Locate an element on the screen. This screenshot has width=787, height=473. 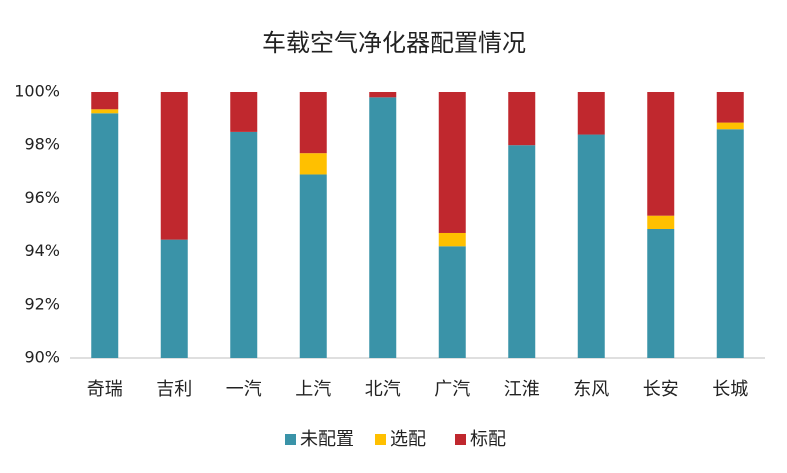
y-tick-label: 98% is located at coordinates (42, 144).